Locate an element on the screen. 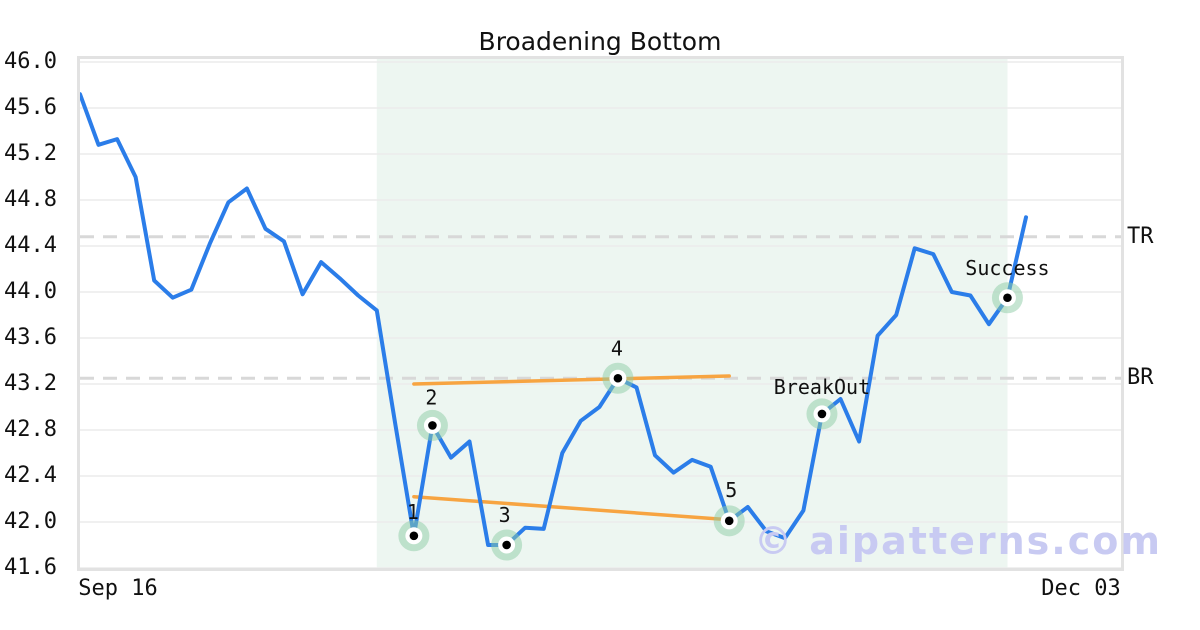 This screenshot has height=630, width=1200. y-axis-tick-label: 43.6 is located at coordinates (30, 337).